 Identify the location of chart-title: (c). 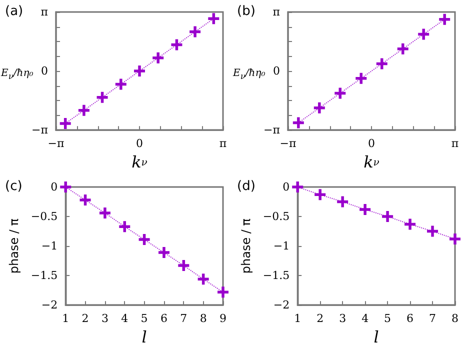
(13, 186).